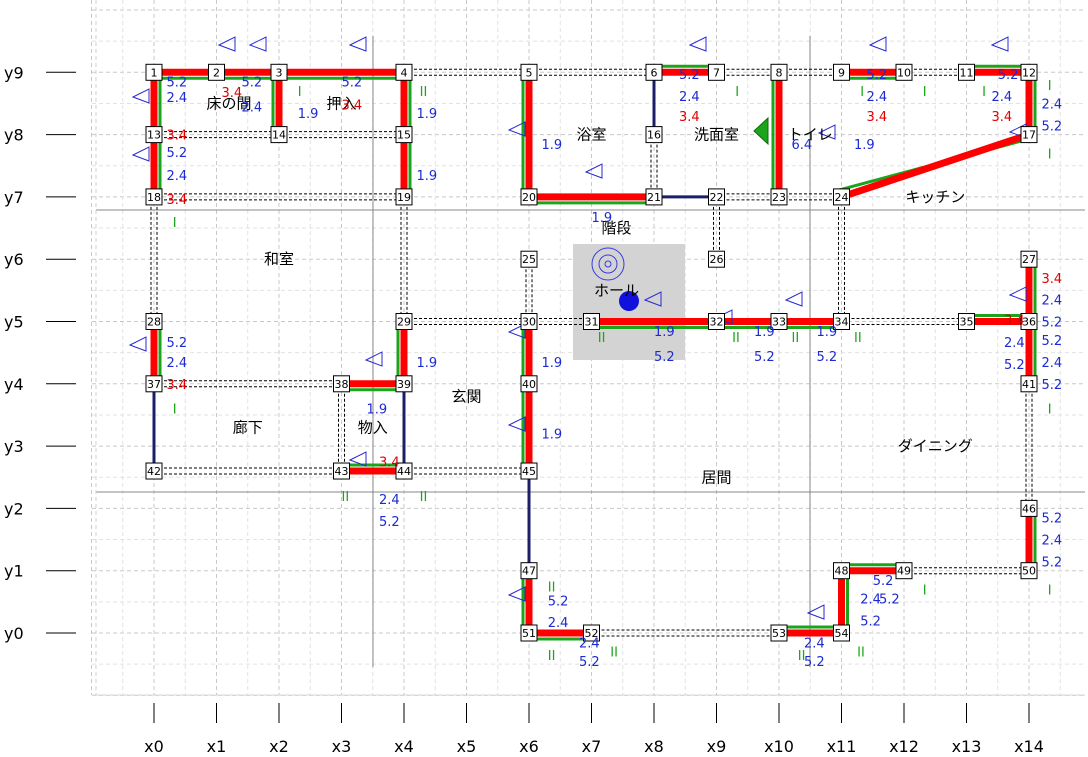 Image resolution: width=1088 pixels, height=757 pixels. What do you see at coordinates (716, 477) in the screenshot?
I see `room-label: 居間` at bounding box center [716, 477].